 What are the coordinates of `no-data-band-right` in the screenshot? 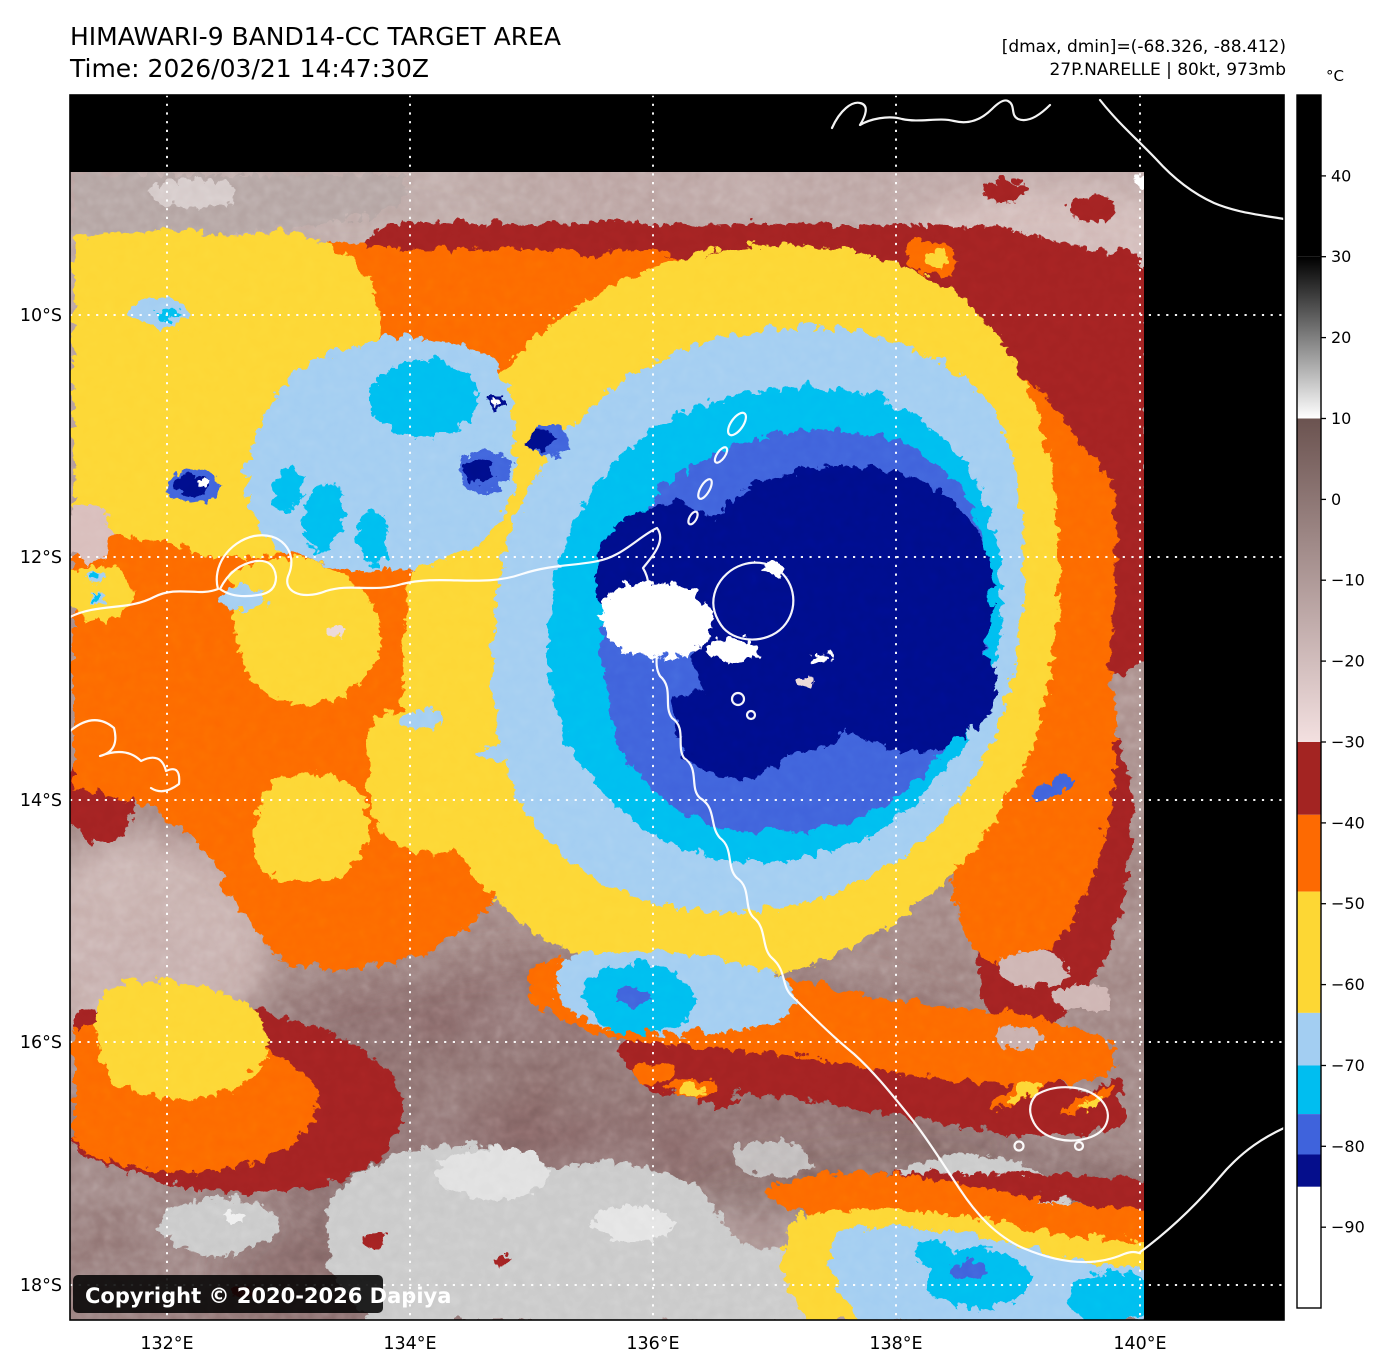 It's located at (1214, 707).